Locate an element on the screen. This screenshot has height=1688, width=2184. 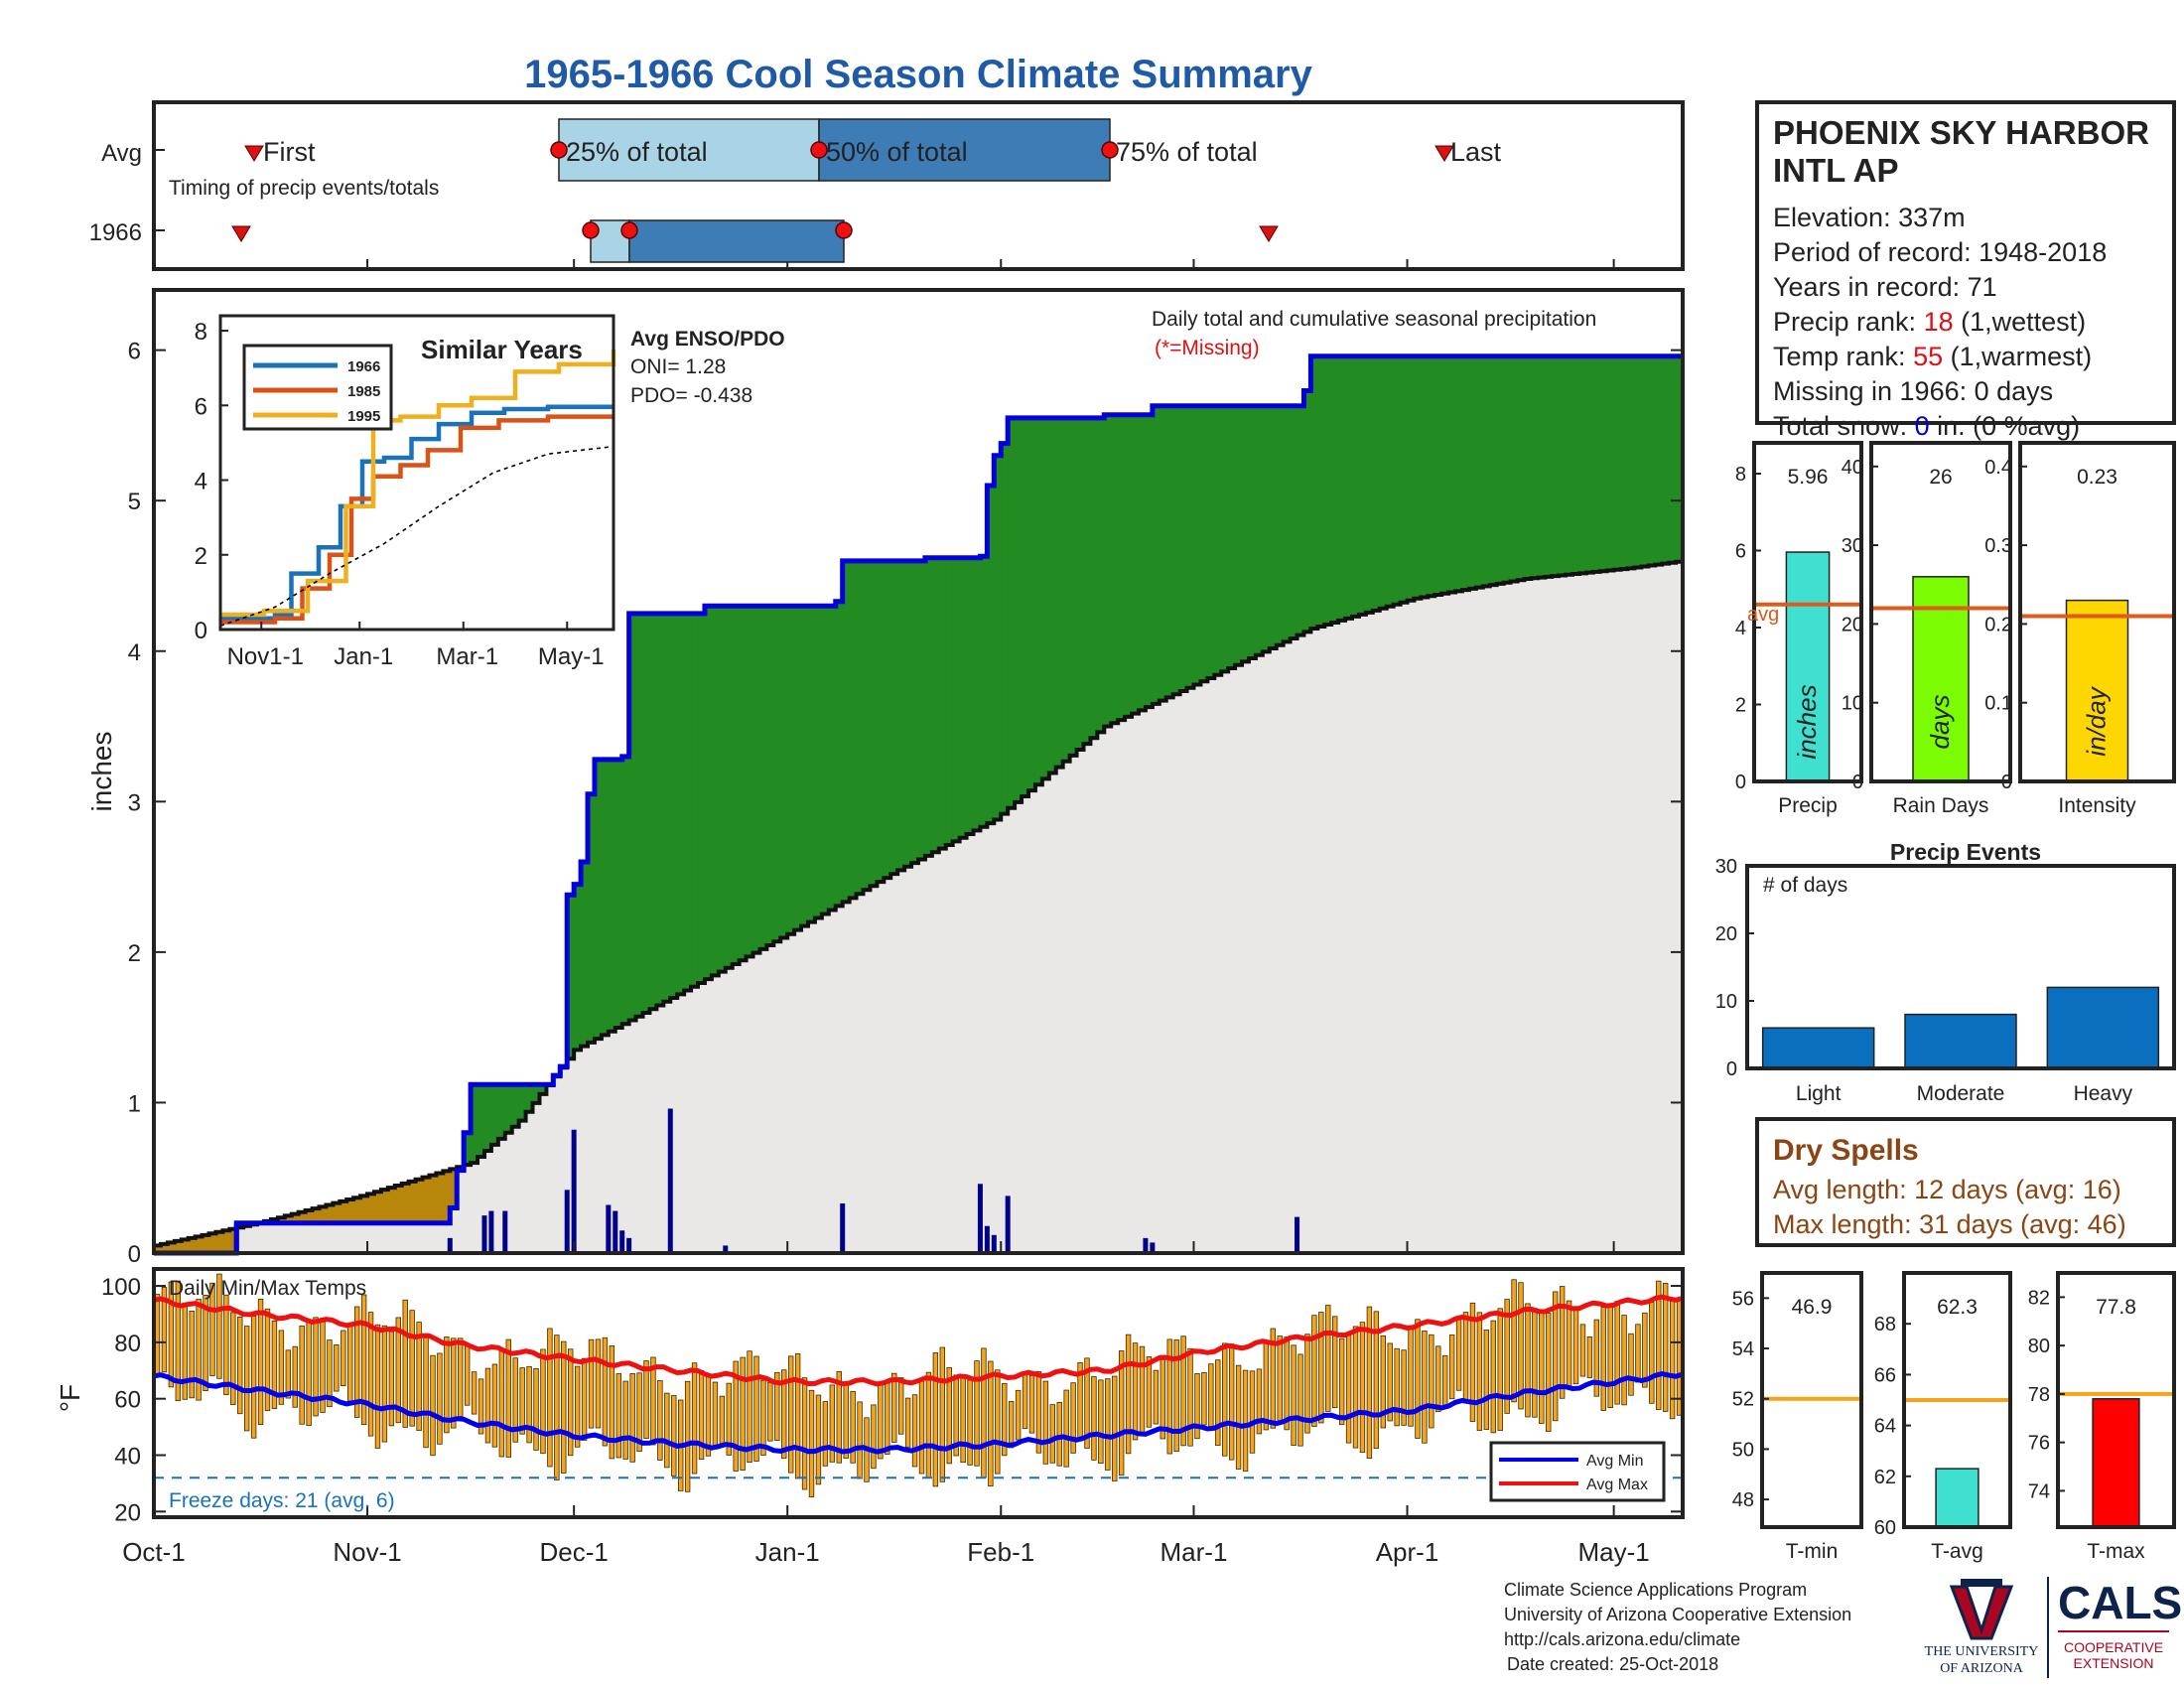
inset-legend-label-1985: 1985 is located at coordinates (363, 391).